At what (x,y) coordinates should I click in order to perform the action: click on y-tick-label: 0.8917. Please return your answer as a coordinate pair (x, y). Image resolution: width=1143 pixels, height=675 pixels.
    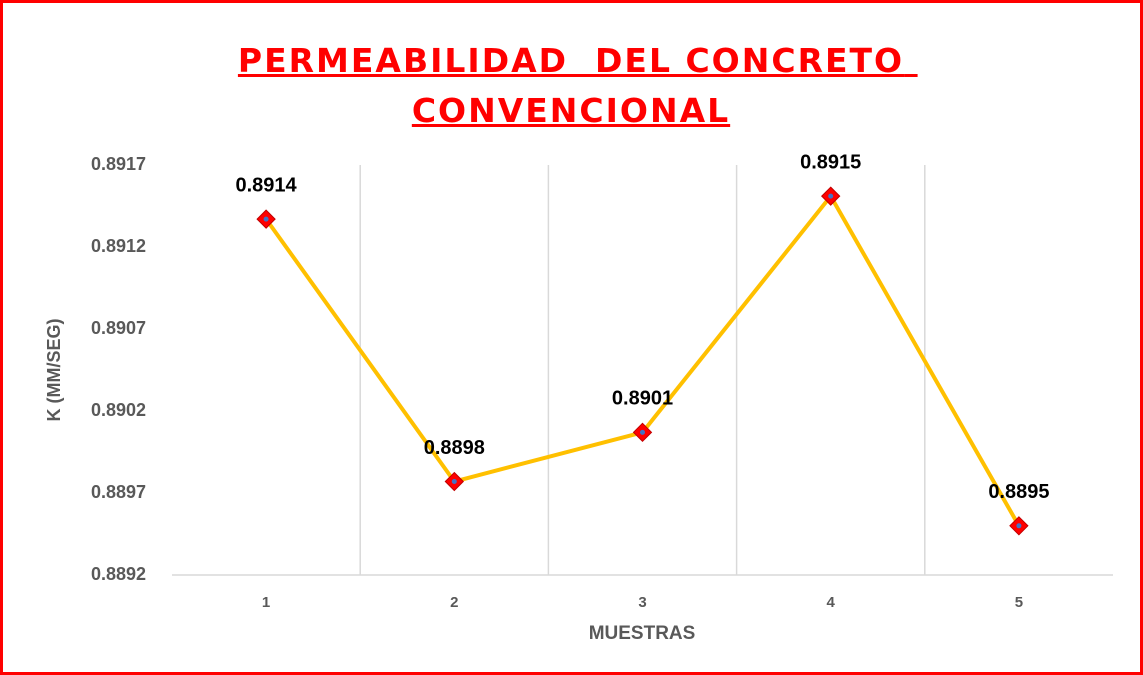
    Looking at the image, I should click on (118, 164).